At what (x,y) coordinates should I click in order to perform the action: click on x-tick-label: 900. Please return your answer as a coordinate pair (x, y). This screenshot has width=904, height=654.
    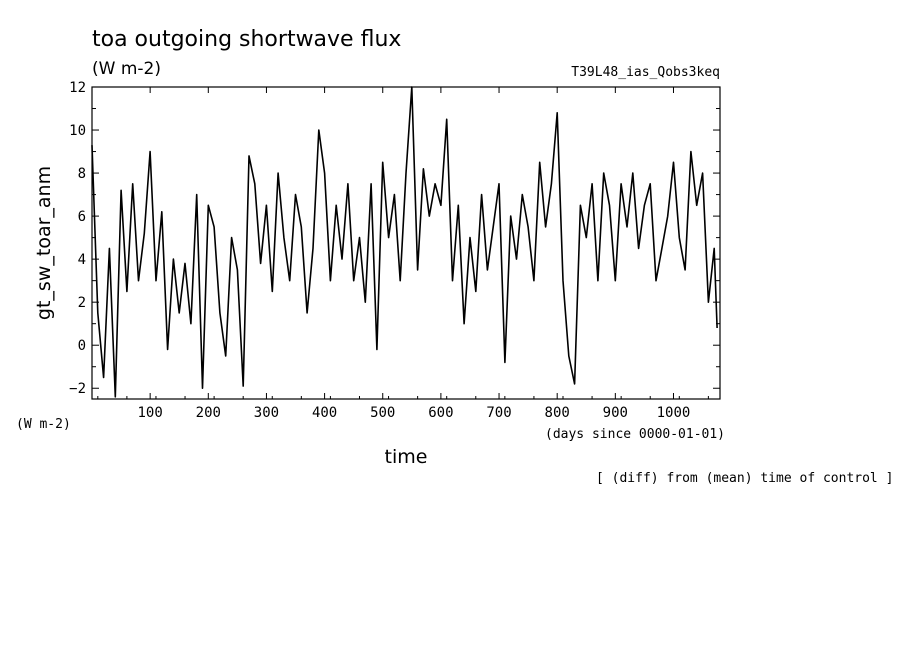
    Looking at the image, I should click on (615, 413).